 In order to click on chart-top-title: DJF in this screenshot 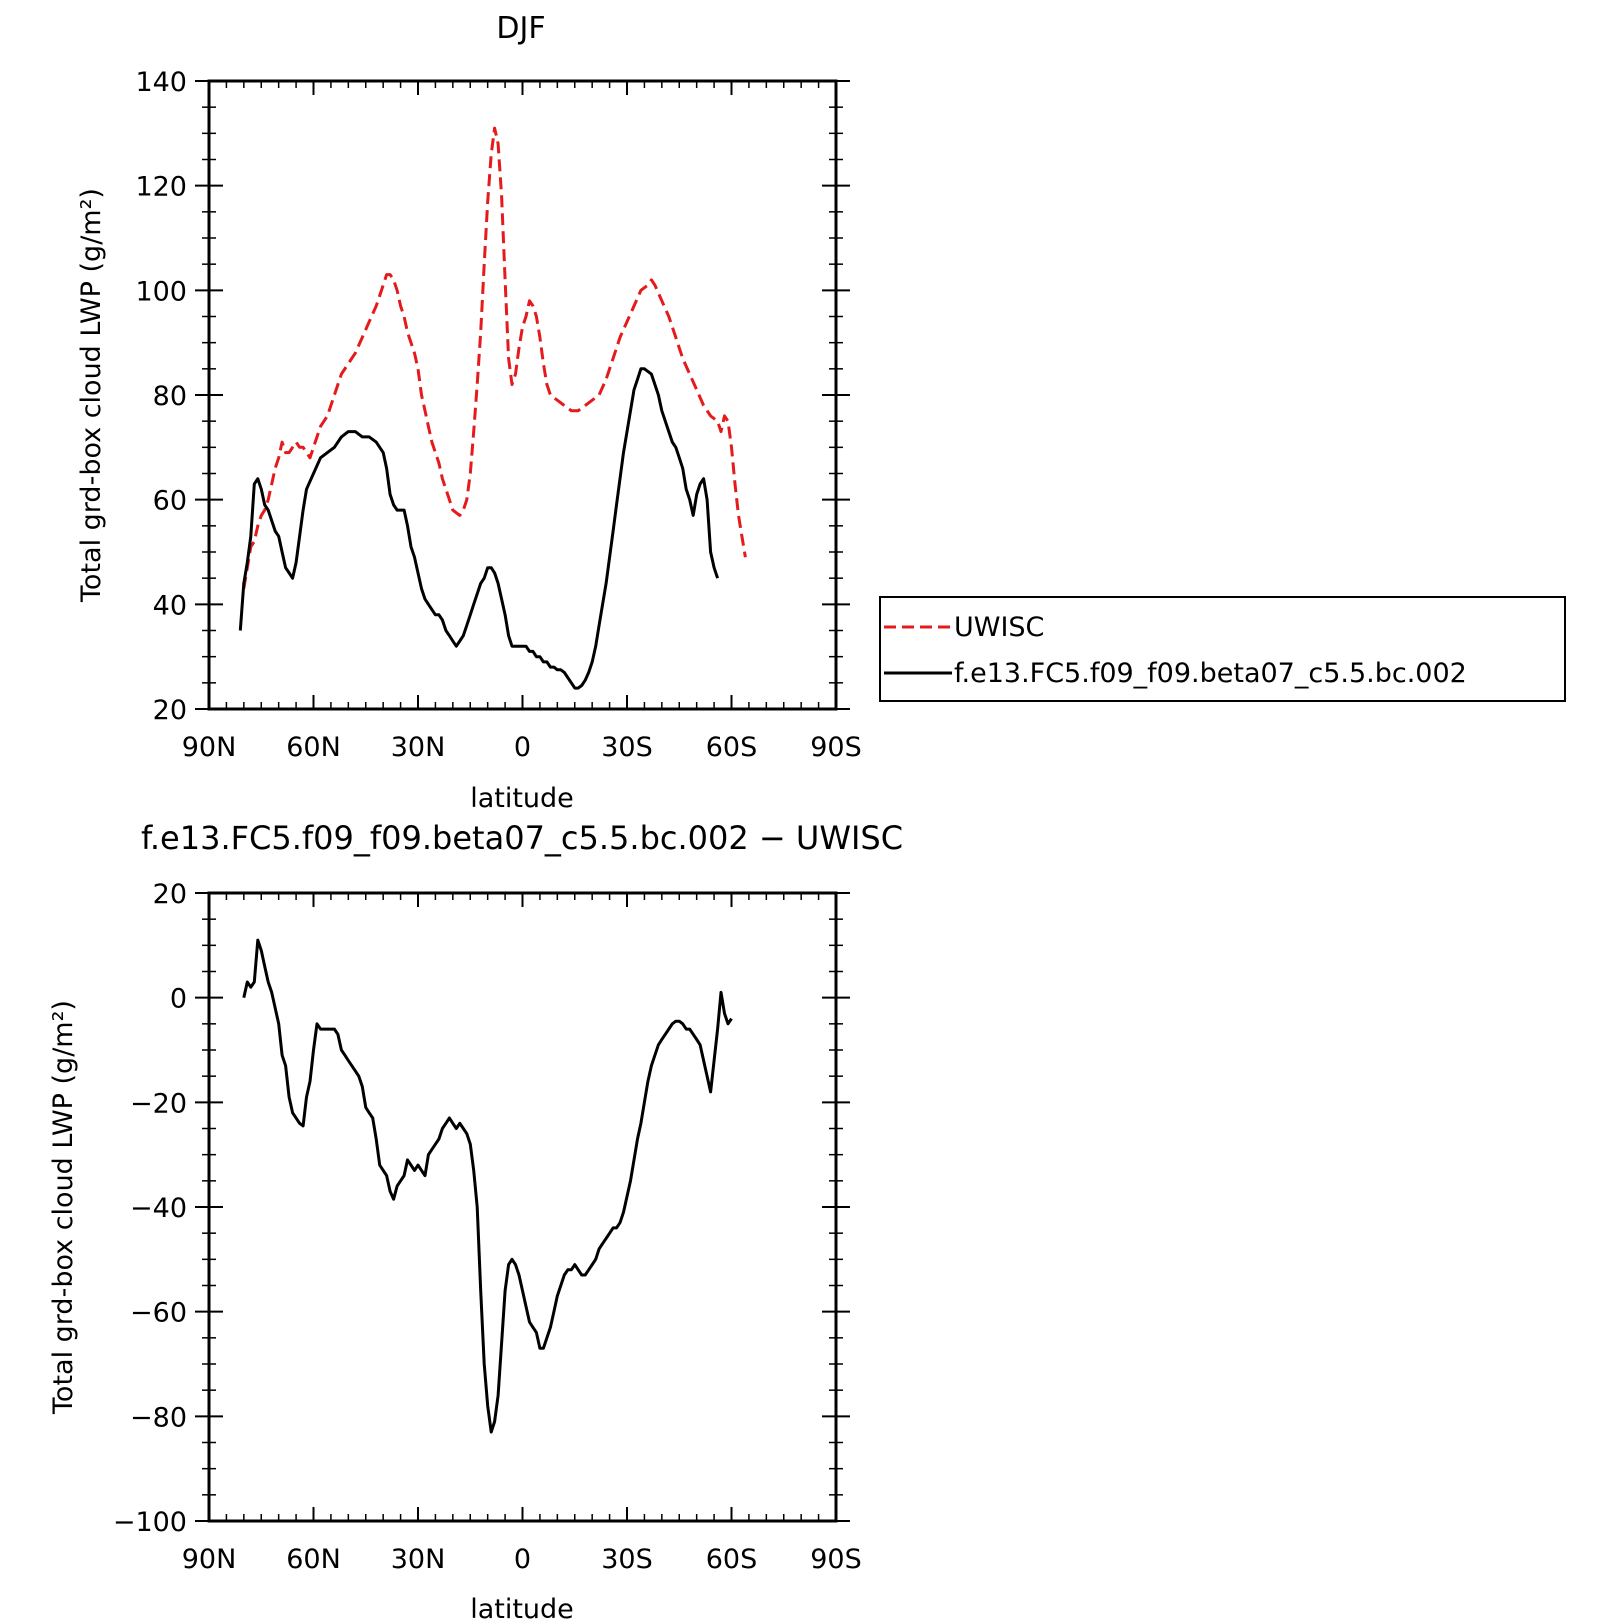, I will do `click(520, 28)`.